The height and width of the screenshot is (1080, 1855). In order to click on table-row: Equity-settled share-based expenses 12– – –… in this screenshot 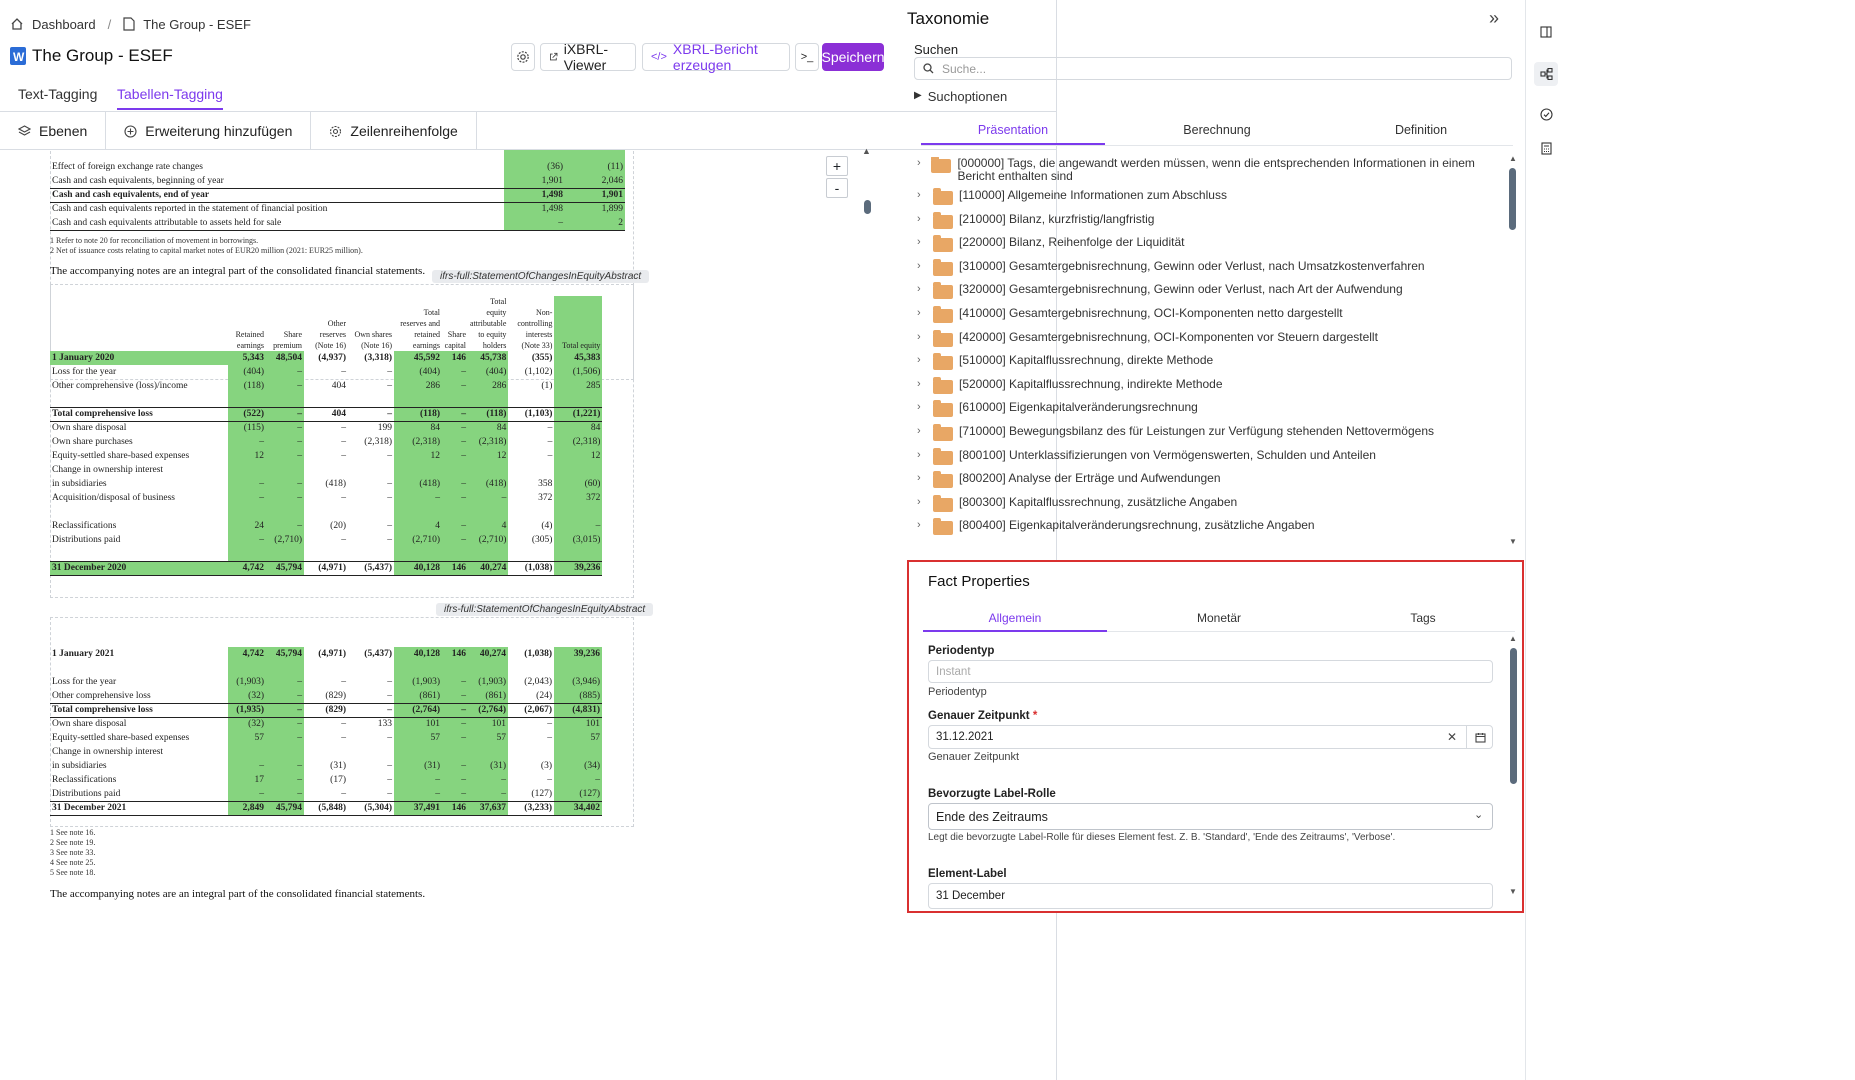, I will do `click(326, 456)`.